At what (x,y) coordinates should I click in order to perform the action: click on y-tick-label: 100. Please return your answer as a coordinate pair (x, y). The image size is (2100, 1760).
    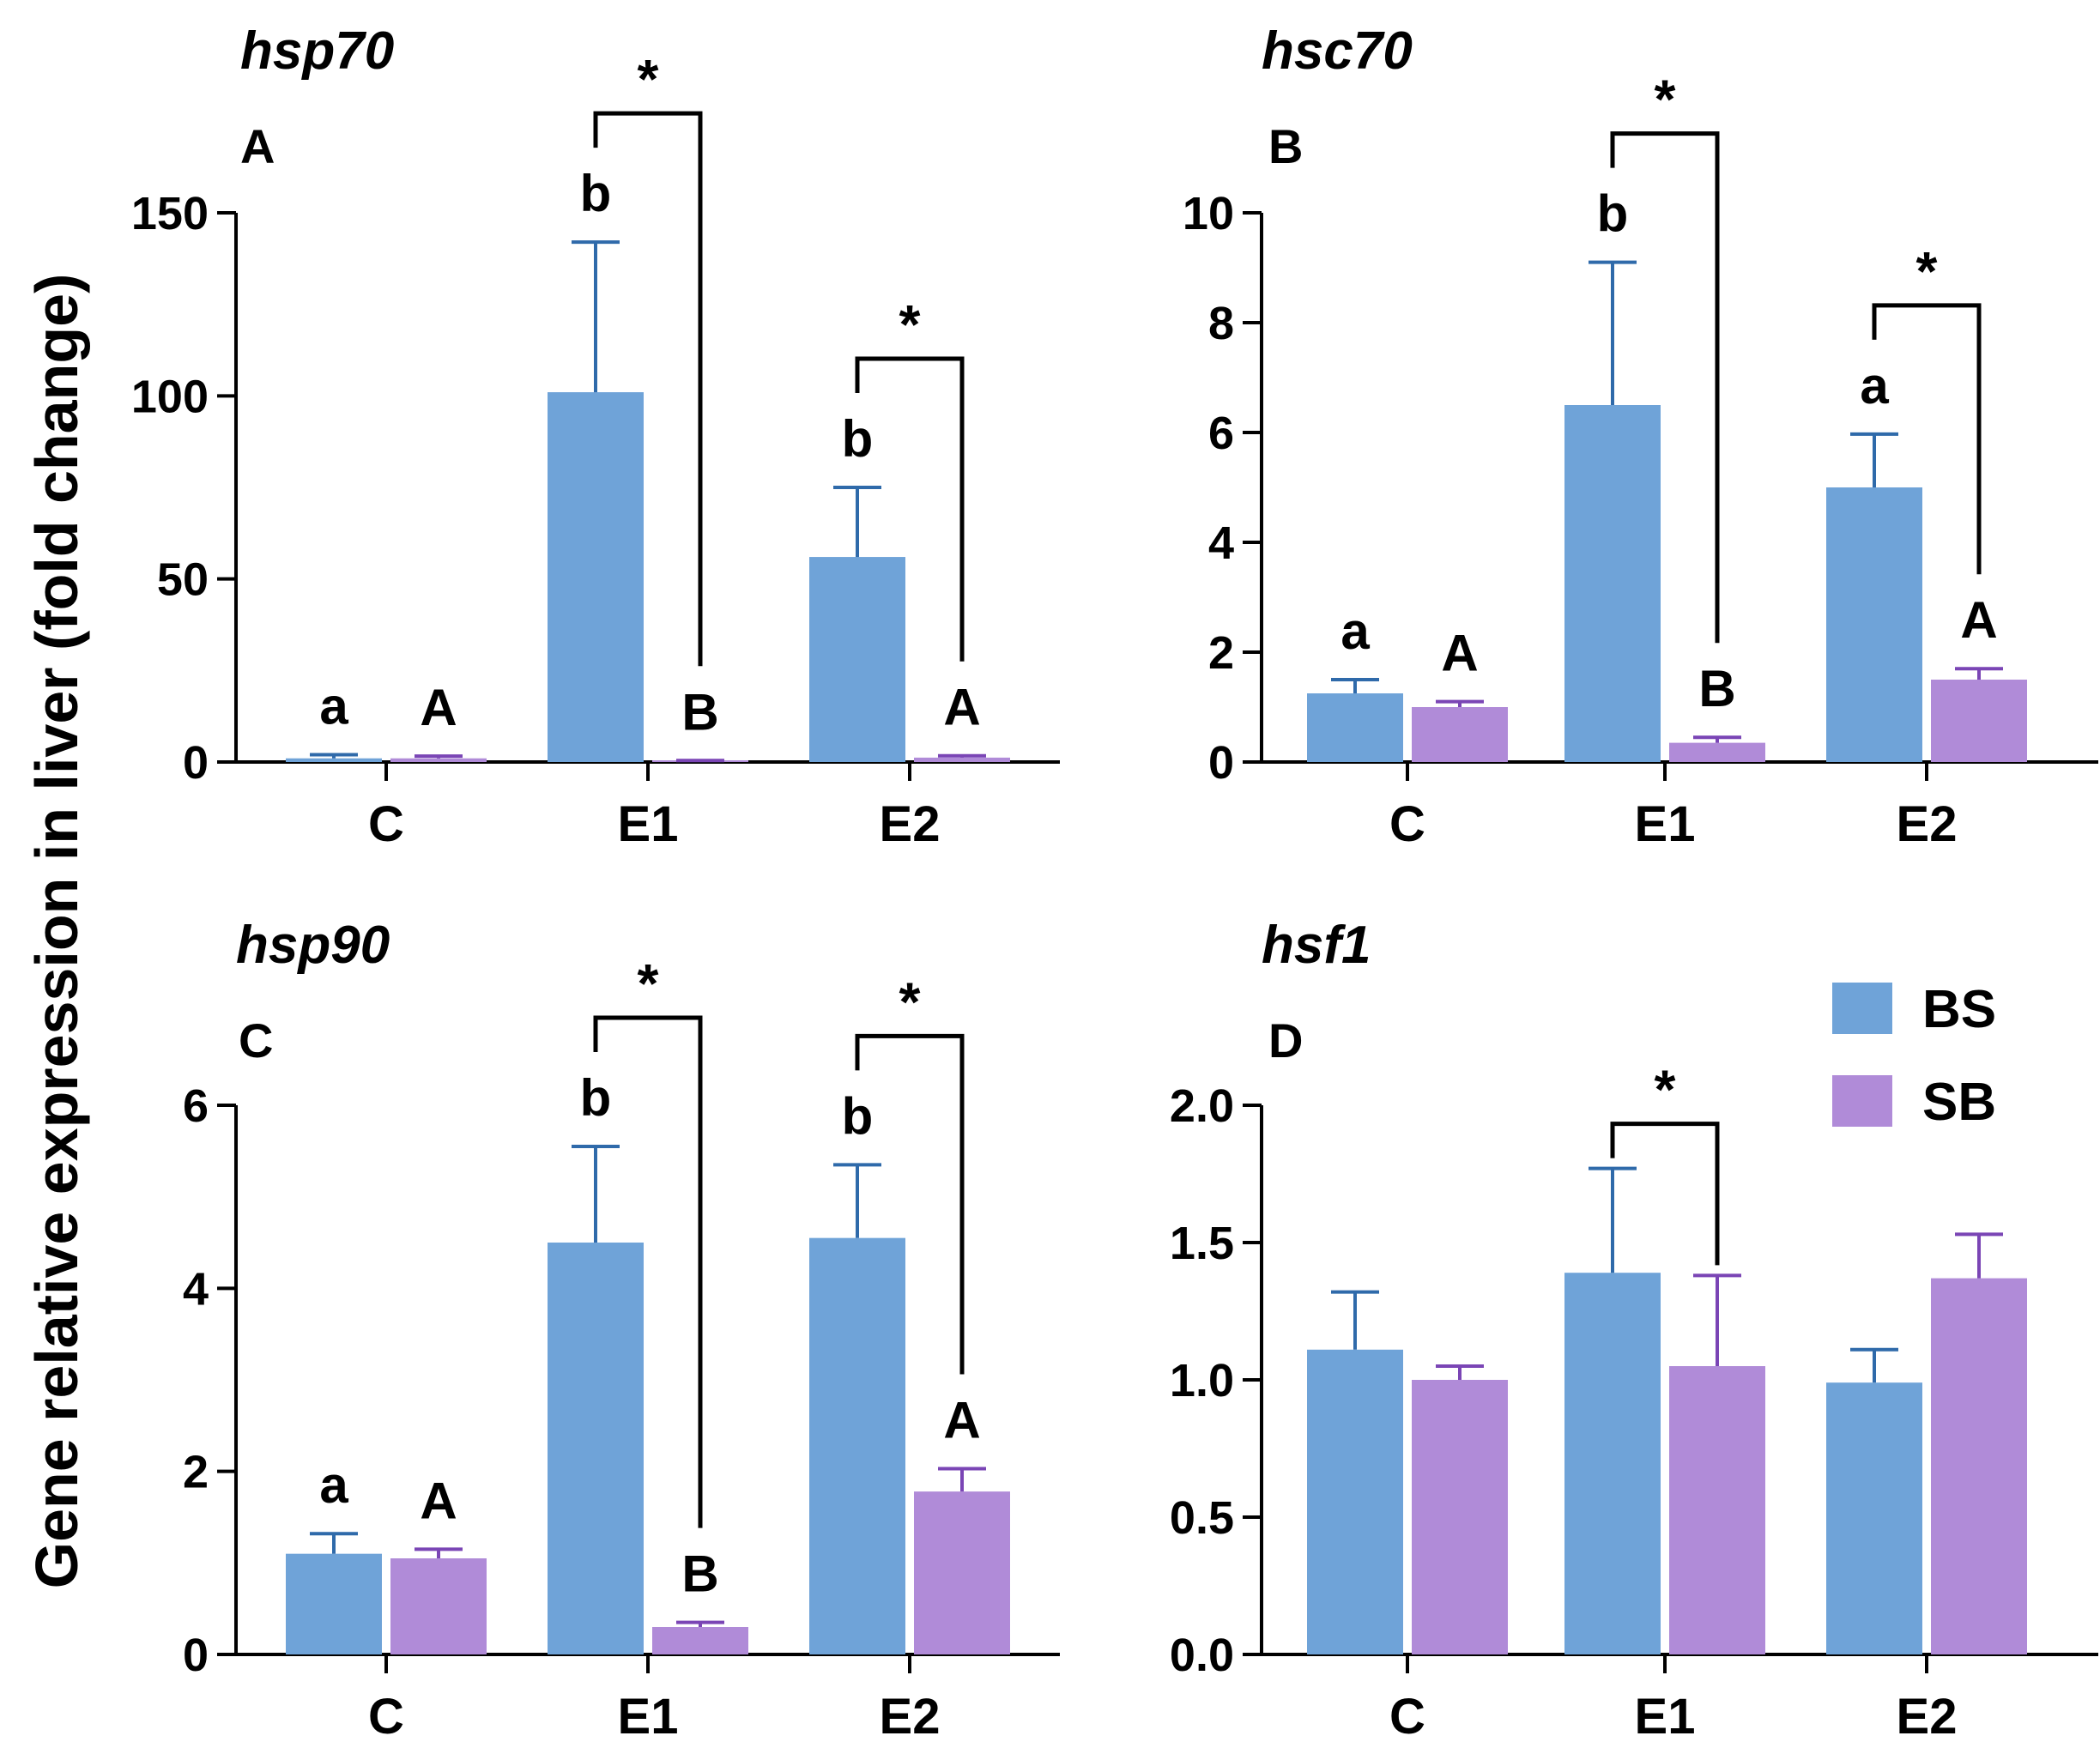
    Looking at the image, I should click on (170, 396).